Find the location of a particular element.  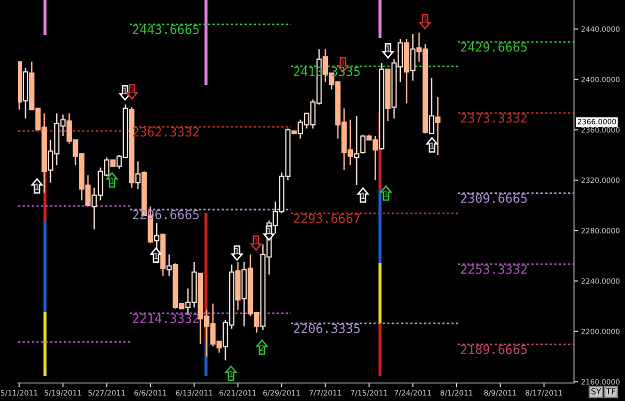

ref-line-label: 2214.3332 is located at coordinates (165, 319).